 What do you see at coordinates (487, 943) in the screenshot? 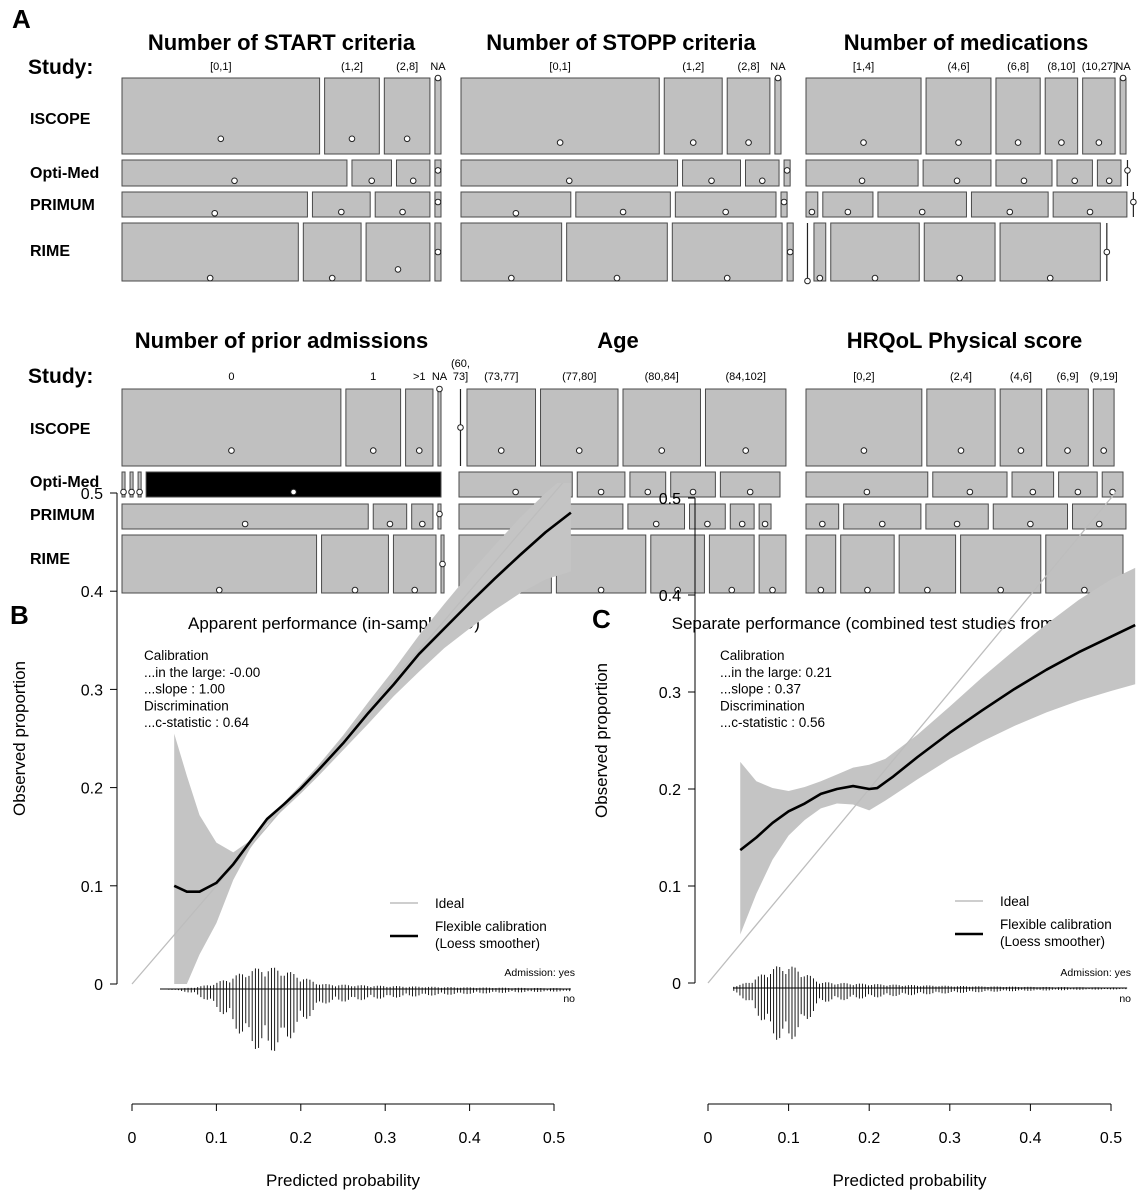
I see `legend-flex-sublabel-0: (Loess smoother)` at bounding box center [487, 943].